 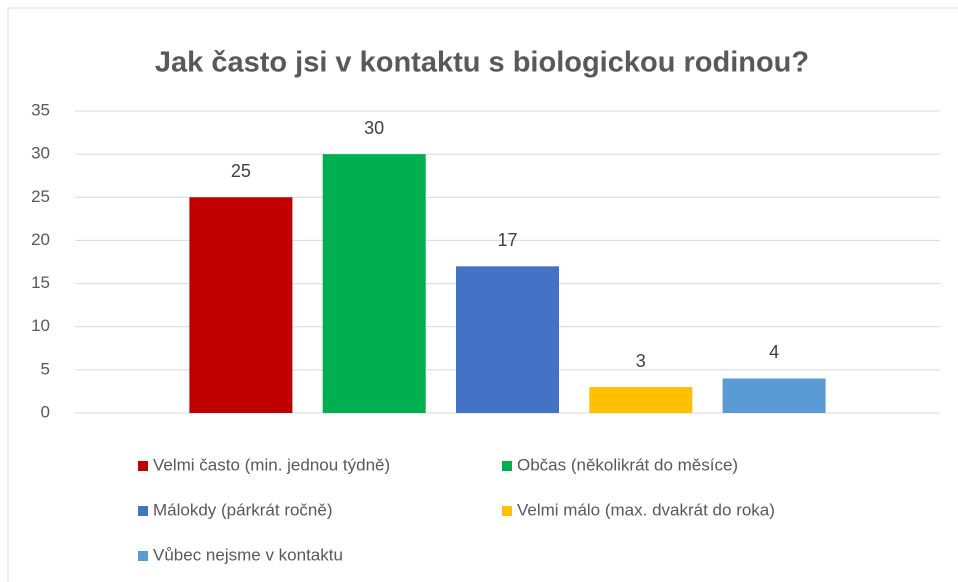 I want to click on legend-label: Málokdy (párkrát ročně), so click(x=243, y=509).